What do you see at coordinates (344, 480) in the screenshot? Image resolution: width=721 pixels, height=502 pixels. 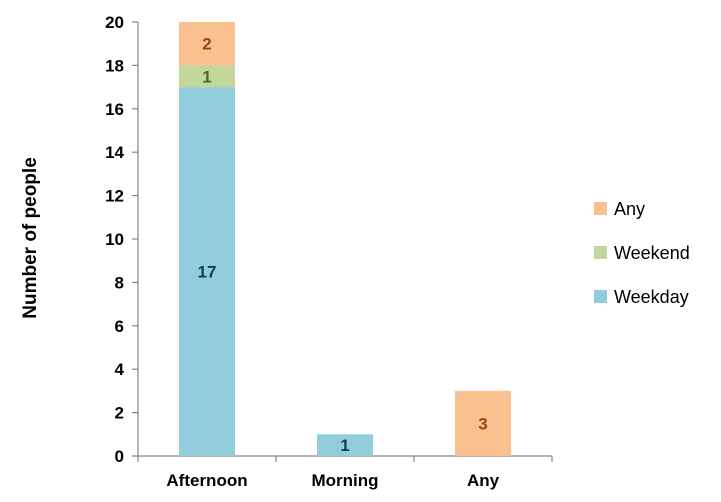 I see `x-category-label: Morning` at bounding box center [344, 480].